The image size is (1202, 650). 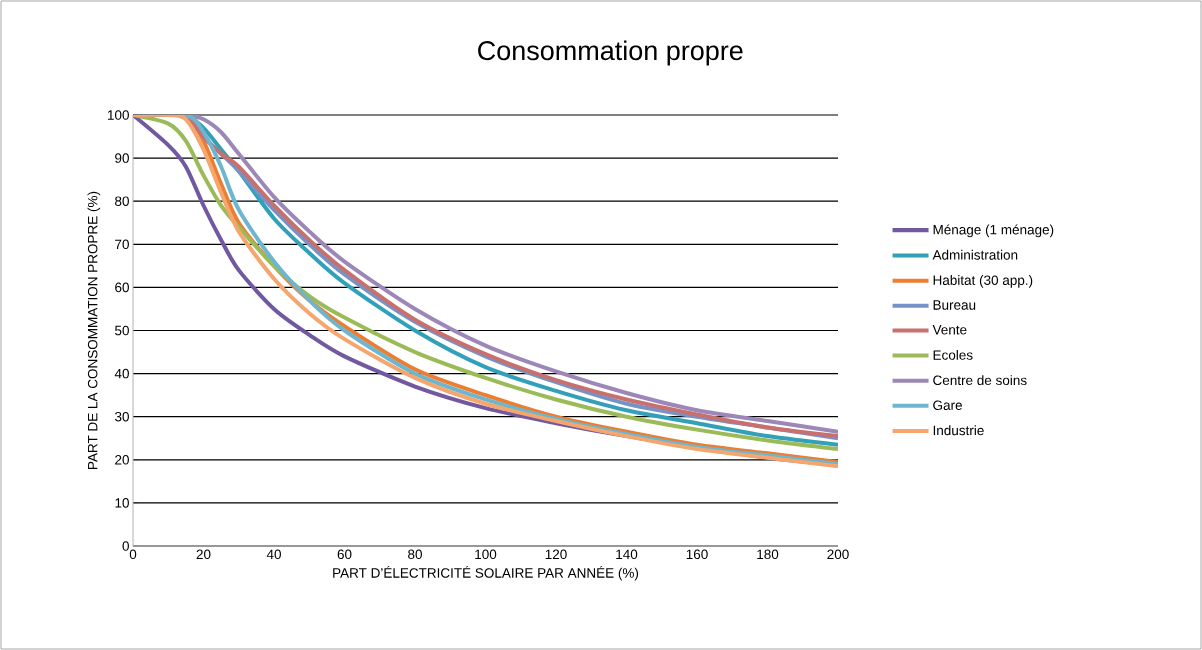 I want to click on x-tick-label: 20, so click(x=203, y=554).